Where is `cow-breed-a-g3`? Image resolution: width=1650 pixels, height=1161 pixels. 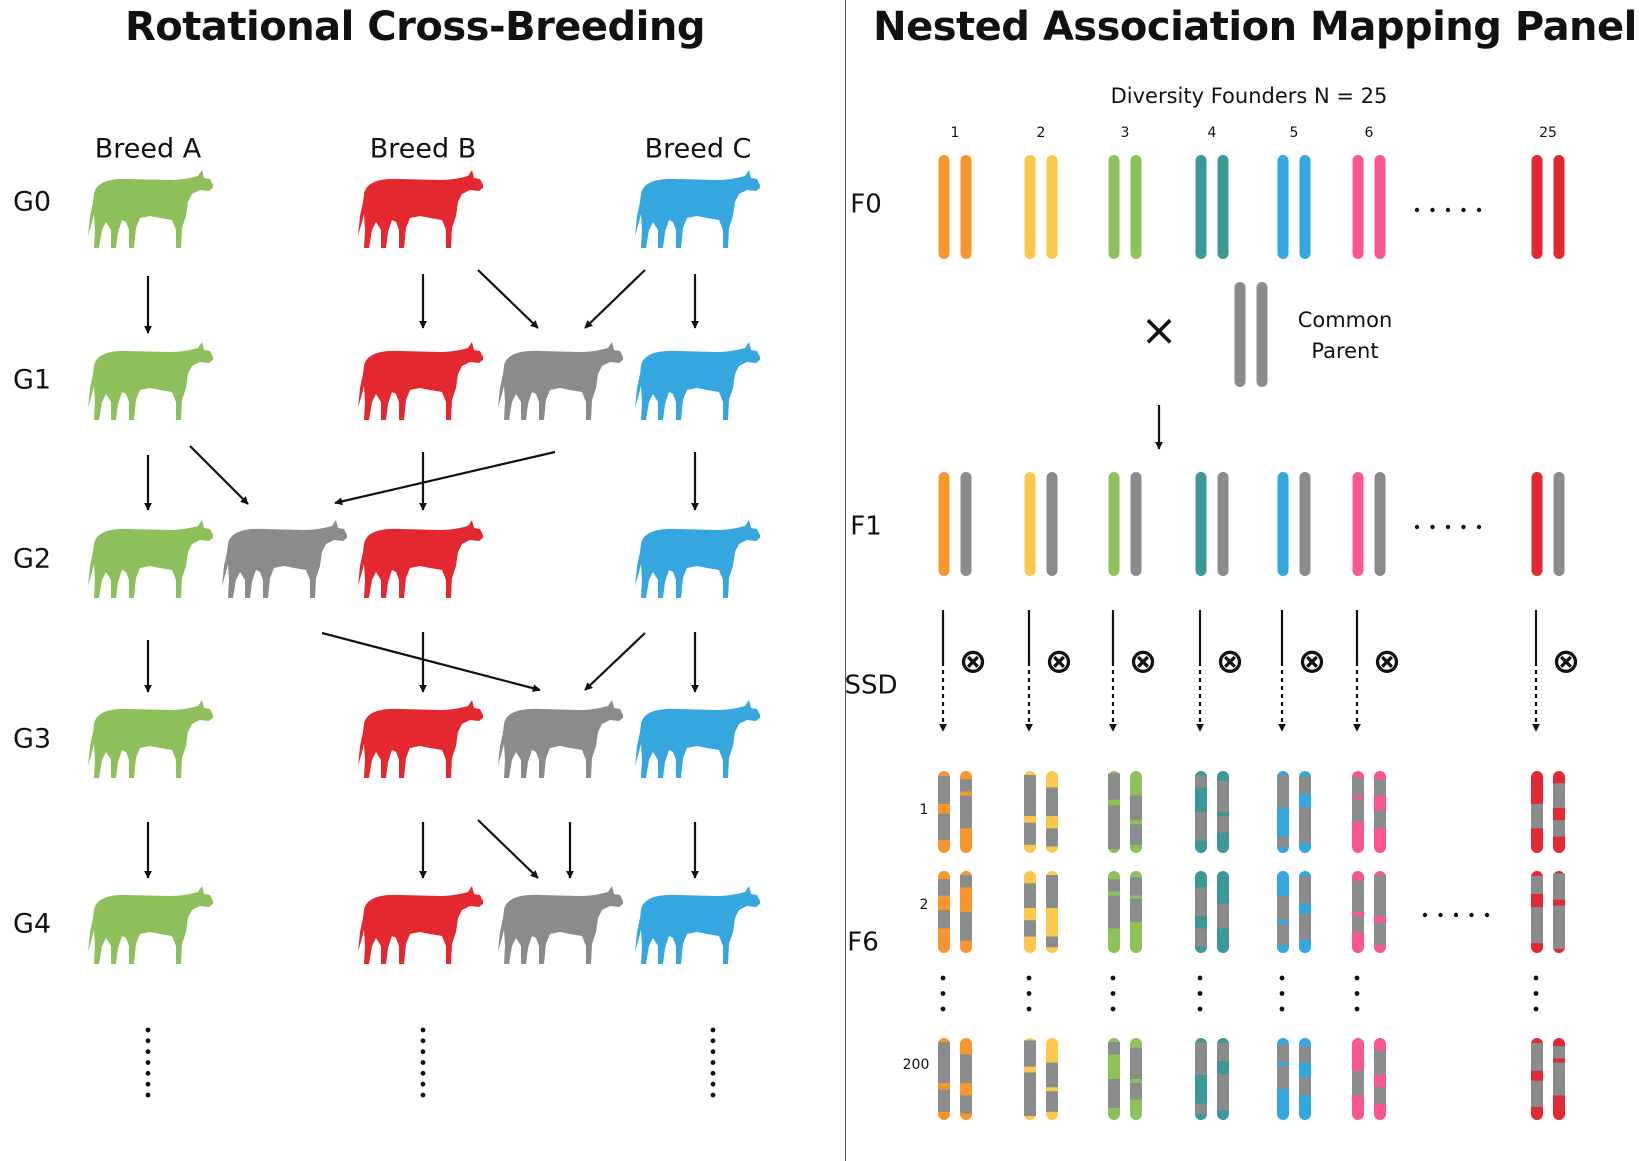
cow-breed-a-g3 is located at coordinates (150, 739).